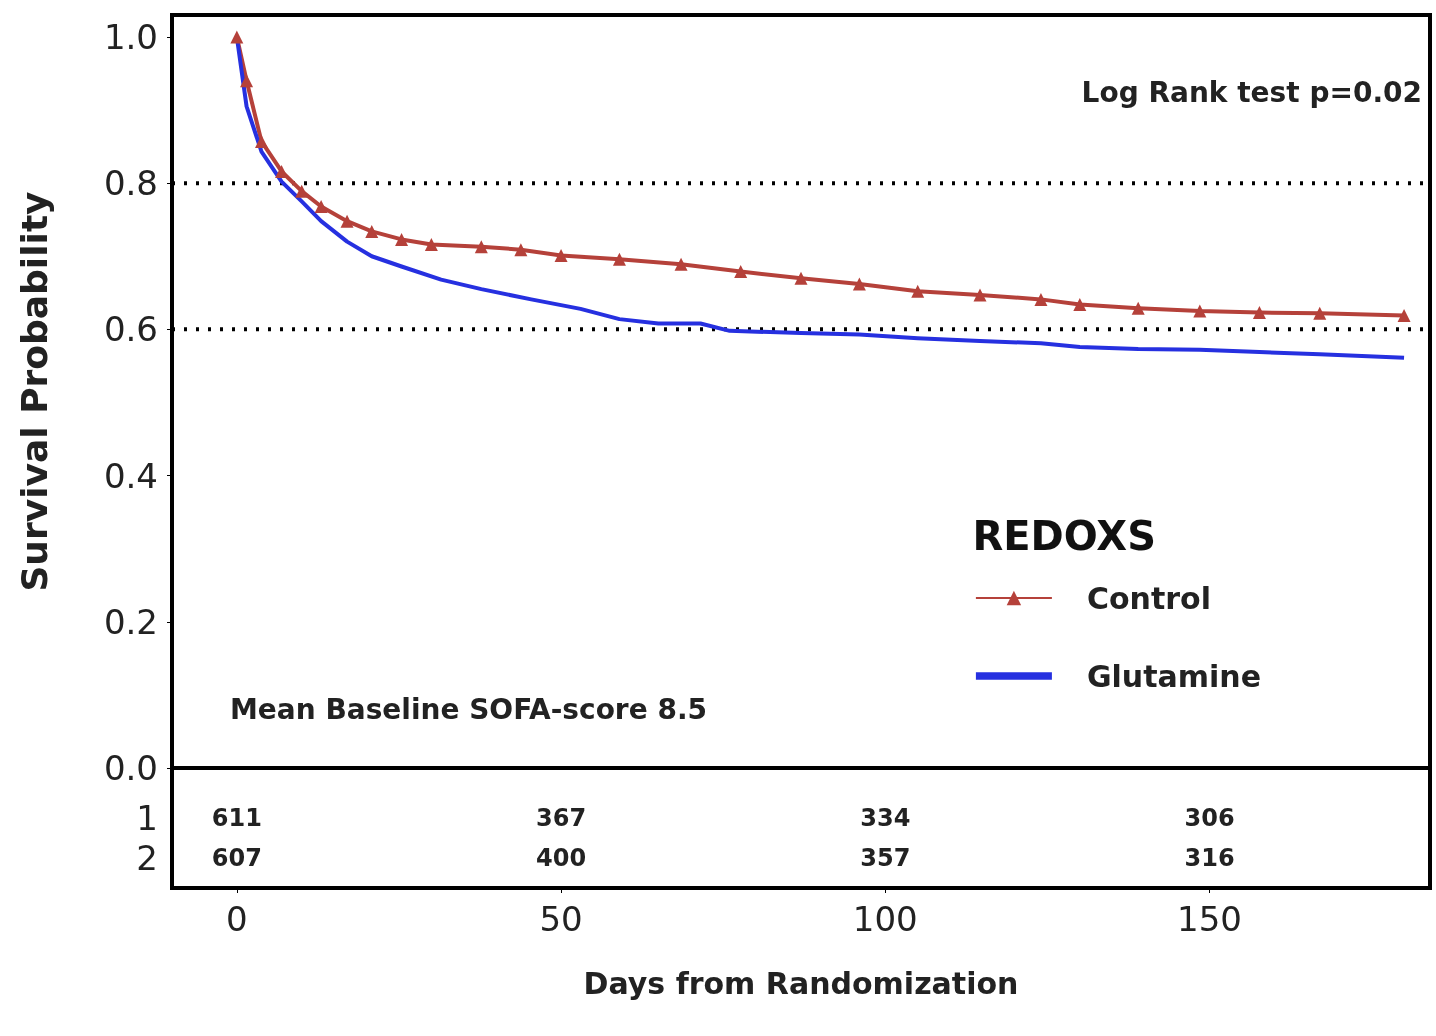 This screenshot has width=1436, height=1036. Describe the element at coordinates (236, 858) in the screenshot. I see `text: 607` at that location.